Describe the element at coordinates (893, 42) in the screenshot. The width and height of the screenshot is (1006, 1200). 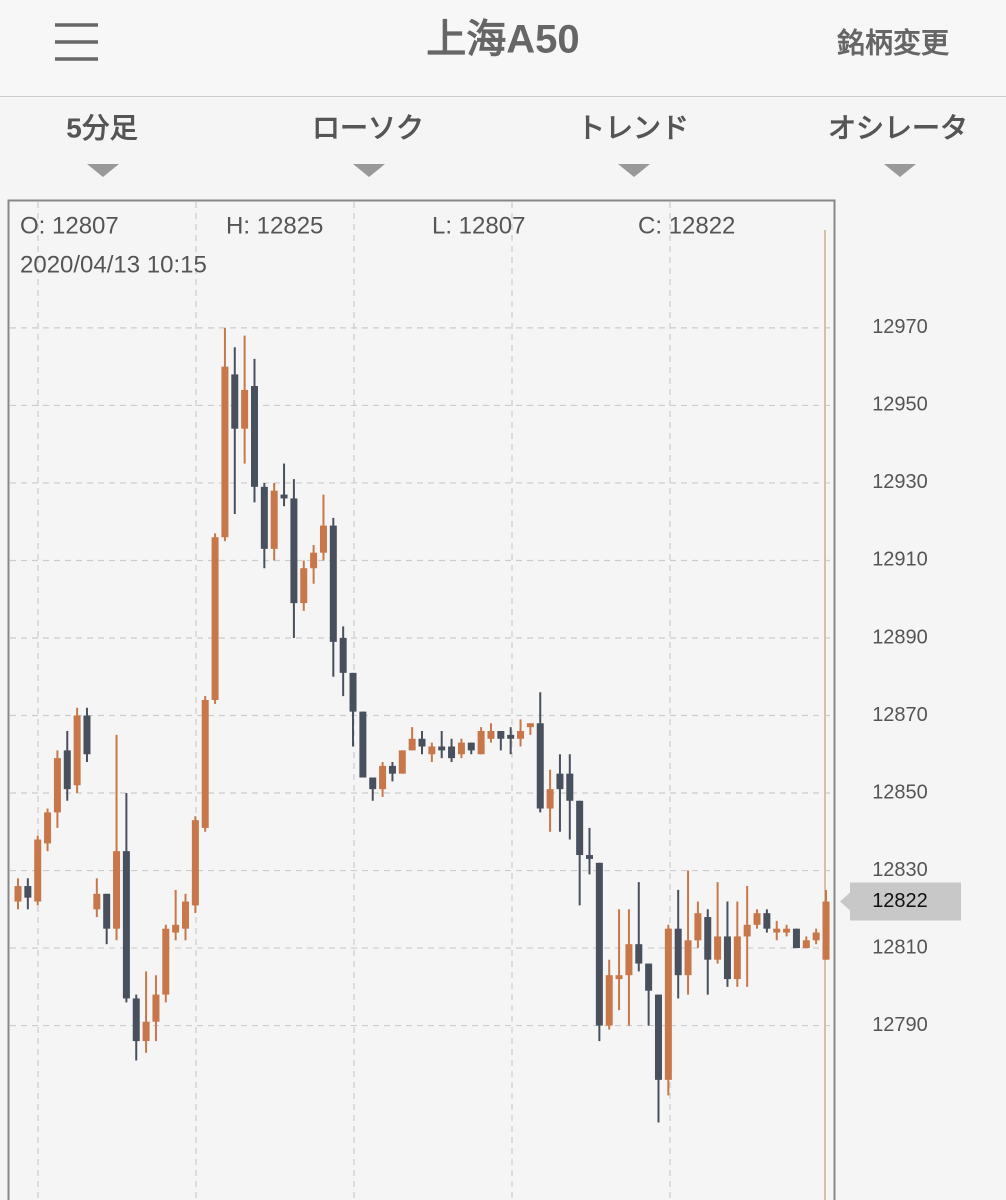
I see `change-symbol: 銘柄変更` at that location.